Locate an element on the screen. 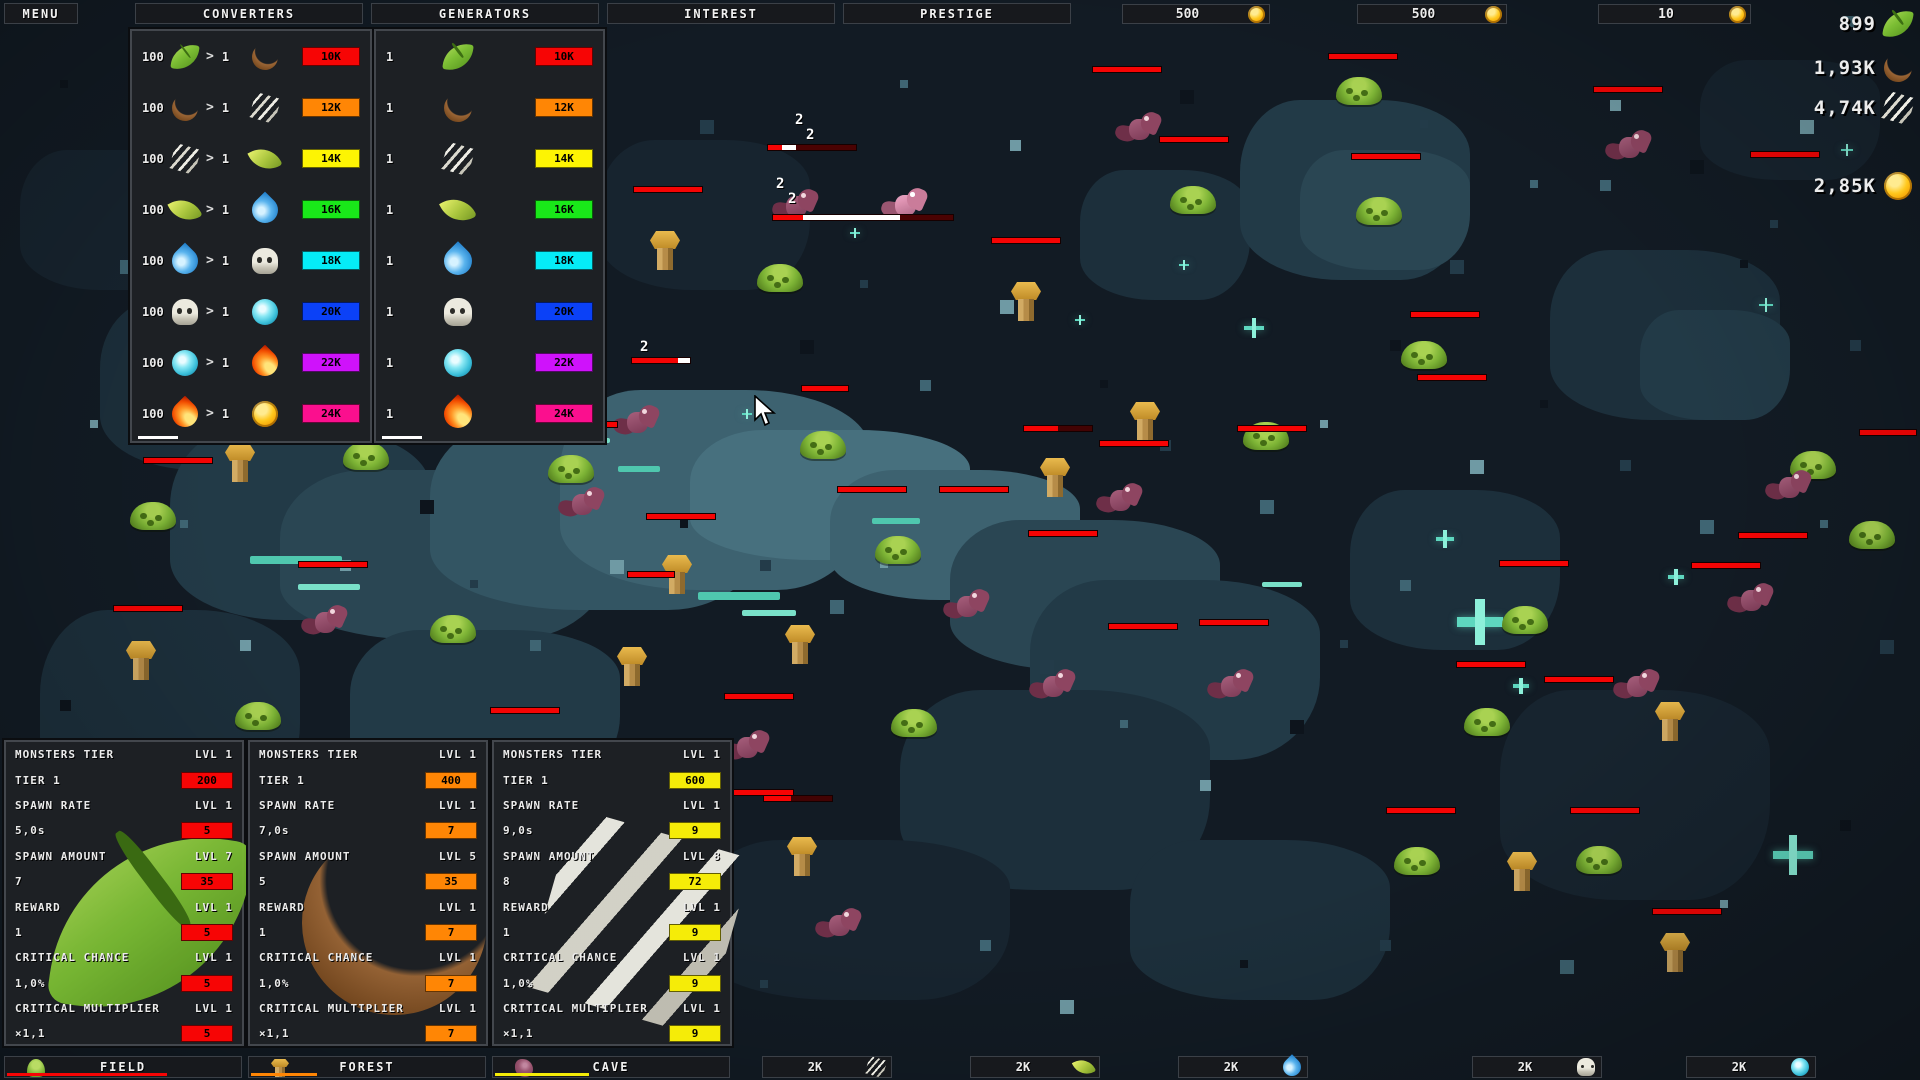  tab-interest: INTEREST is located at coordinates (721, 13).